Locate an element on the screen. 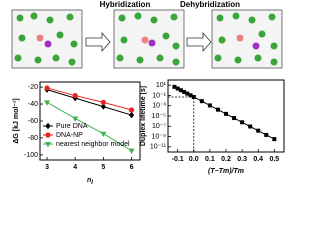 The image size is (320, 240). x-tick-label: -0.1 is located at coordinates (178, 159).